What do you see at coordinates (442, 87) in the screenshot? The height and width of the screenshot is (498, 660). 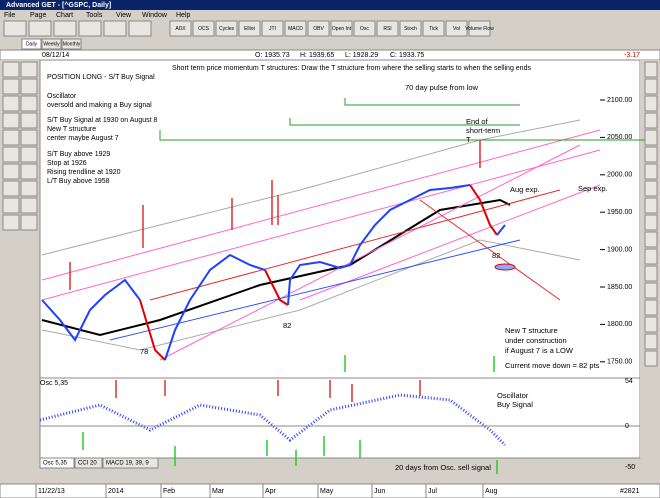 I see `chart-annotation: 70 day pulse from low` at bounding box center [442, 87].